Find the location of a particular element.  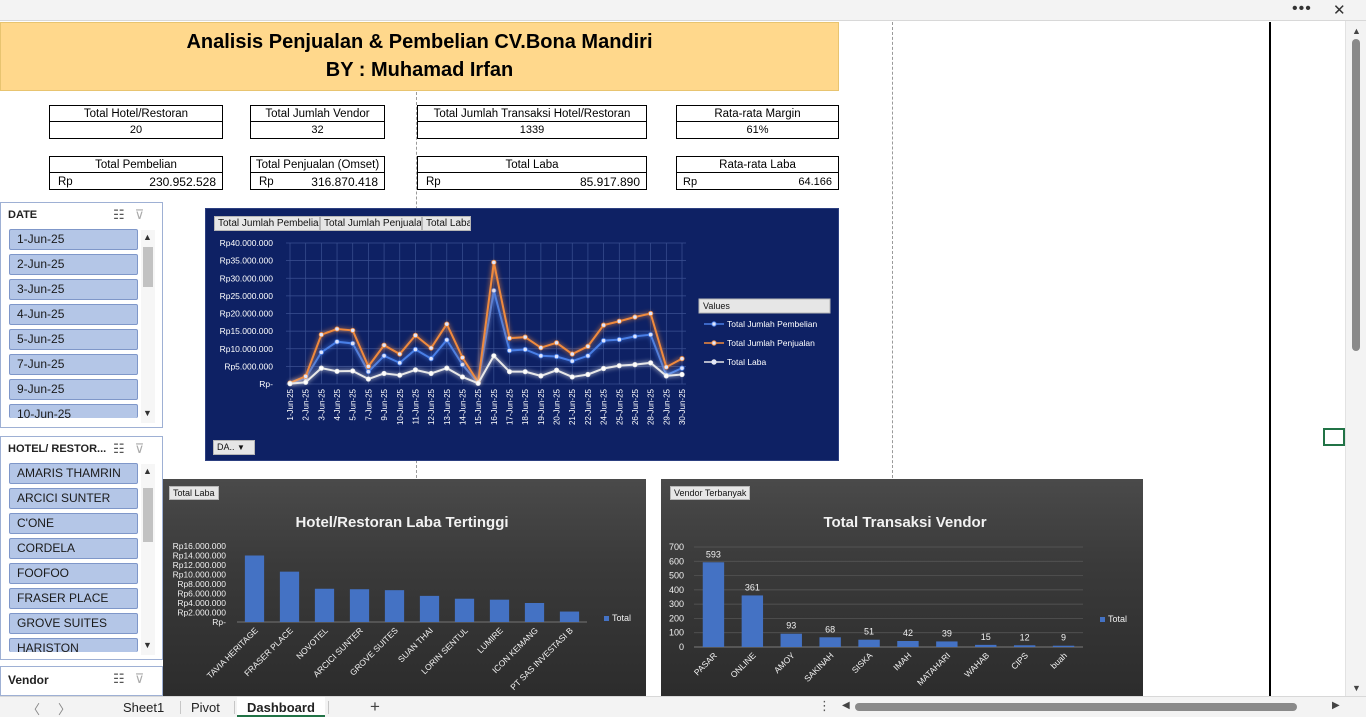

slicer-item: FOOFOO is located at coordinates (73, 573).